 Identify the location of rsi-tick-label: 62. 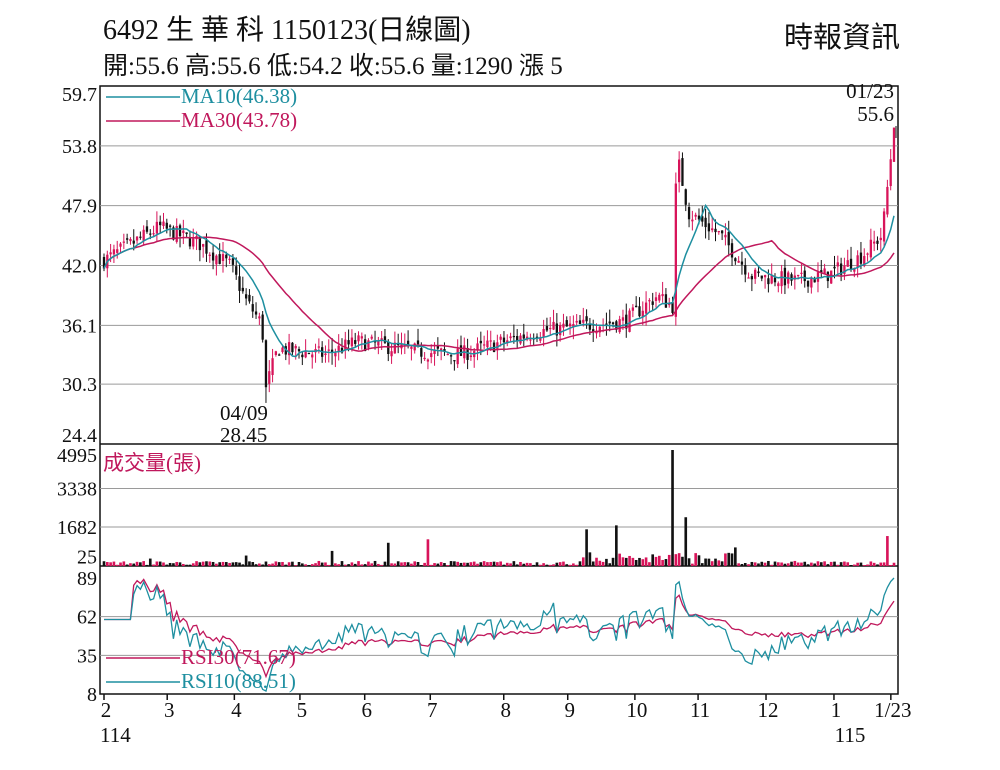
(87, 618).